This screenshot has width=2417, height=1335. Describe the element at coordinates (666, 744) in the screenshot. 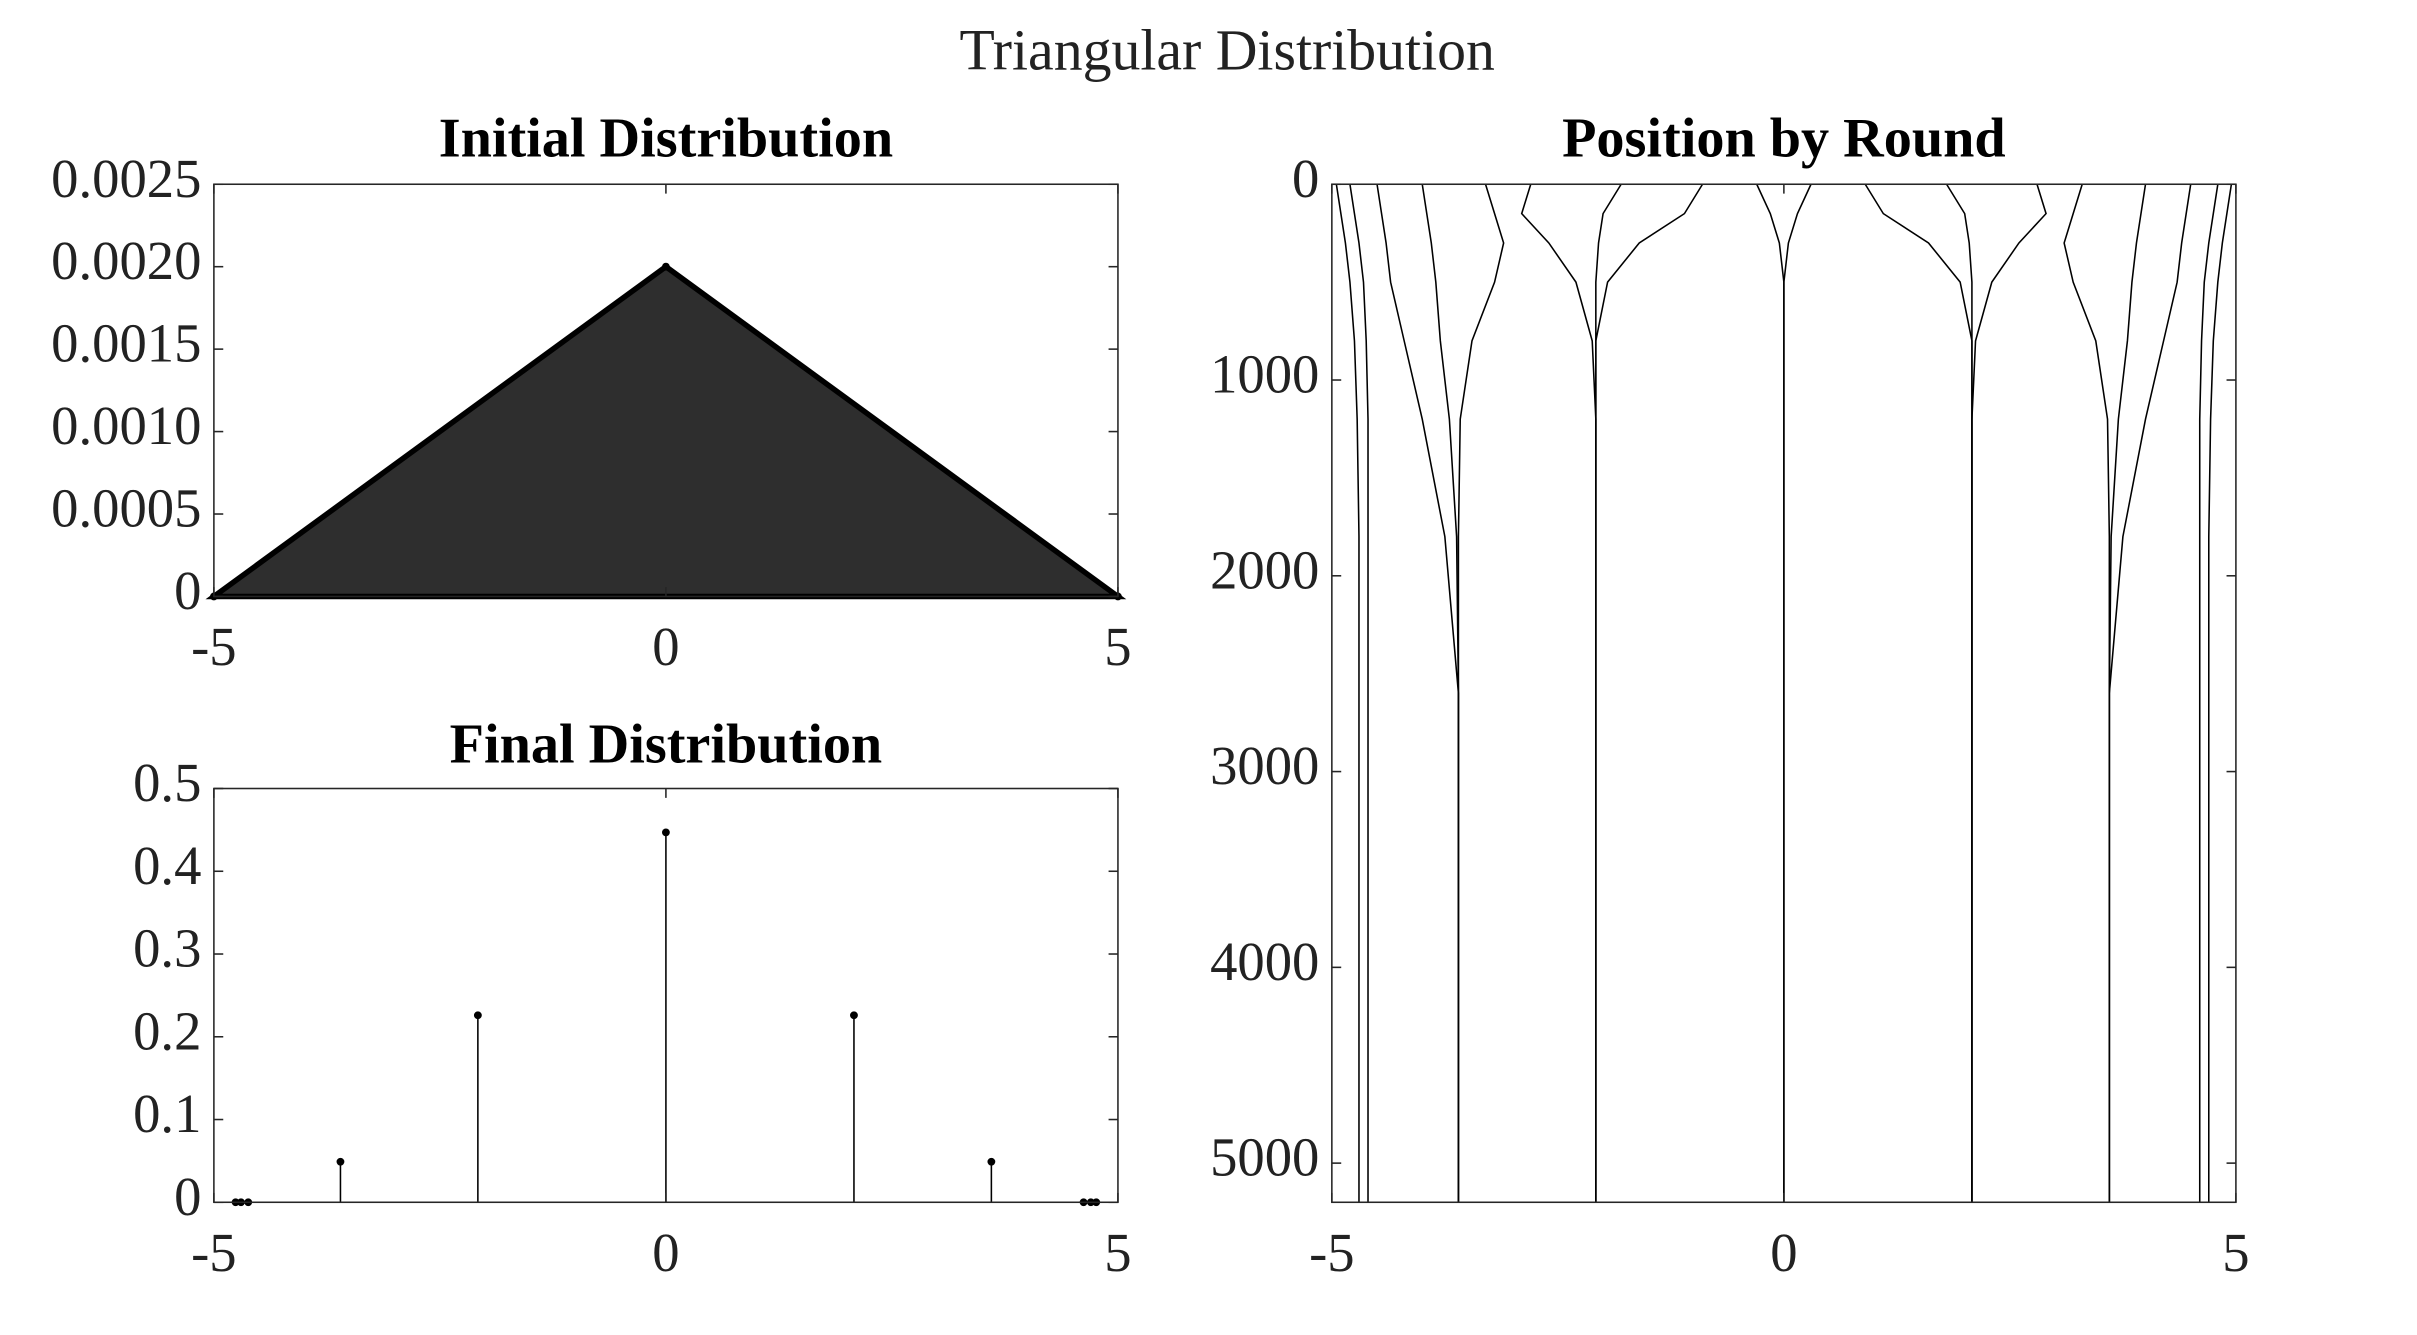

I see `chart-title: Final Distribution` at that location.